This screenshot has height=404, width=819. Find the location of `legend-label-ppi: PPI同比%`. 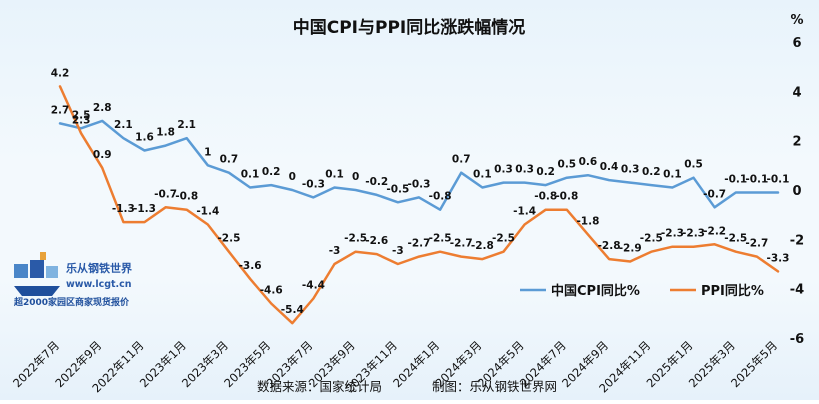

legend-label-ppi: PPI同比% is located at coordinates (732, 291).